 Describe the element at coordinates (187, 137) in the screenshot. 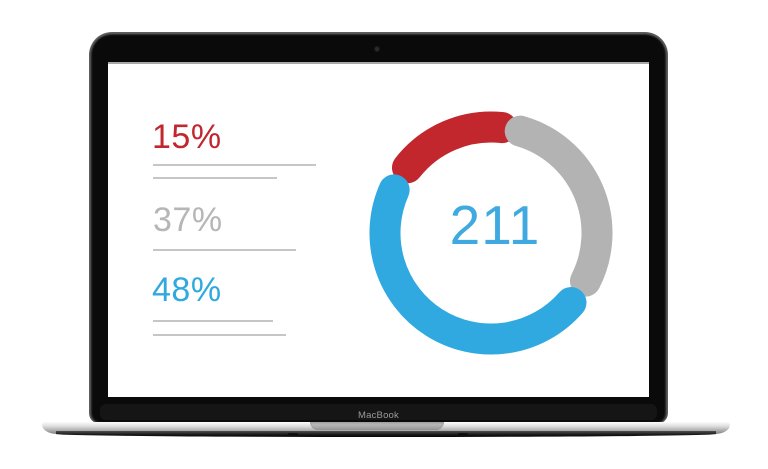

I see `stat-label-red: 15%` at that location.